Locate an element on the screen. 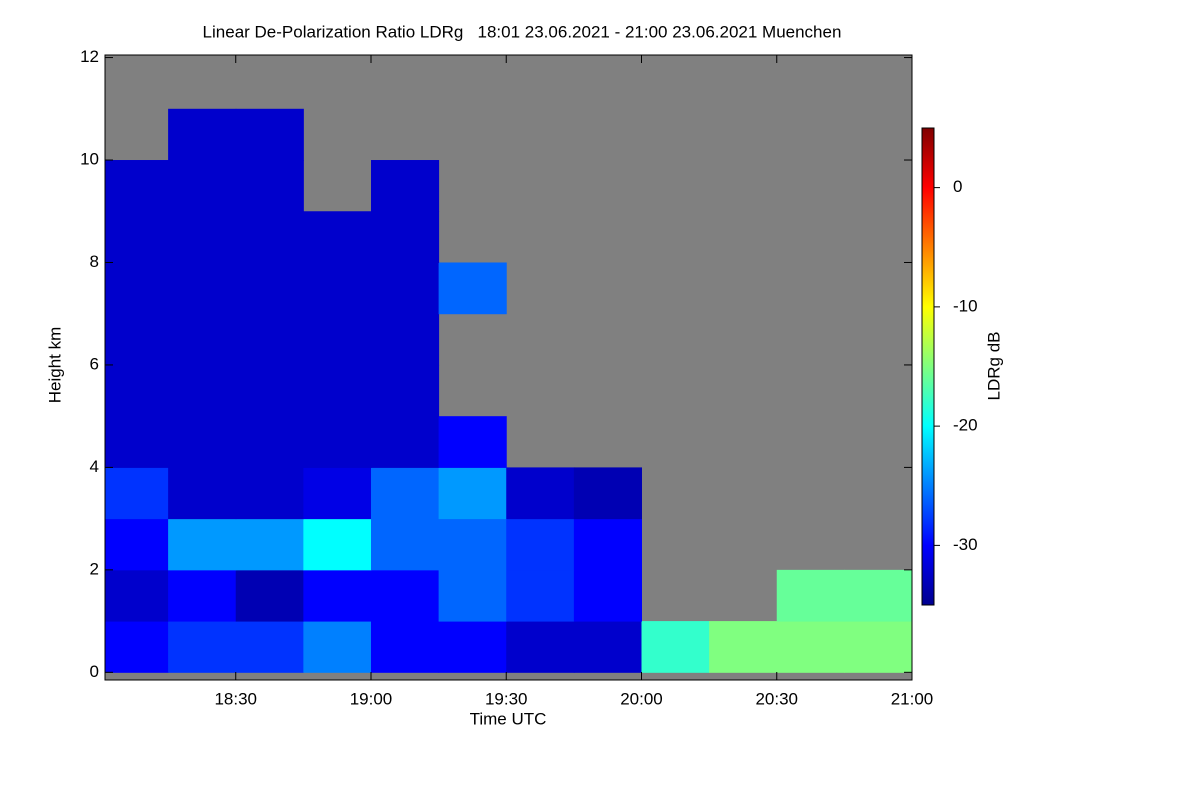 The width and height of the screenshot is (1200, 800). x-tick-label: 19:00 is located at coordinates (371, 698).